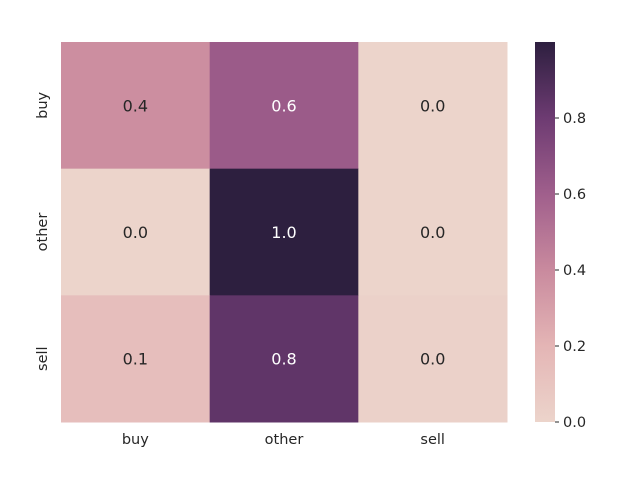  I want to click on heatmap-cell-buy-sell, so click(433, 106).